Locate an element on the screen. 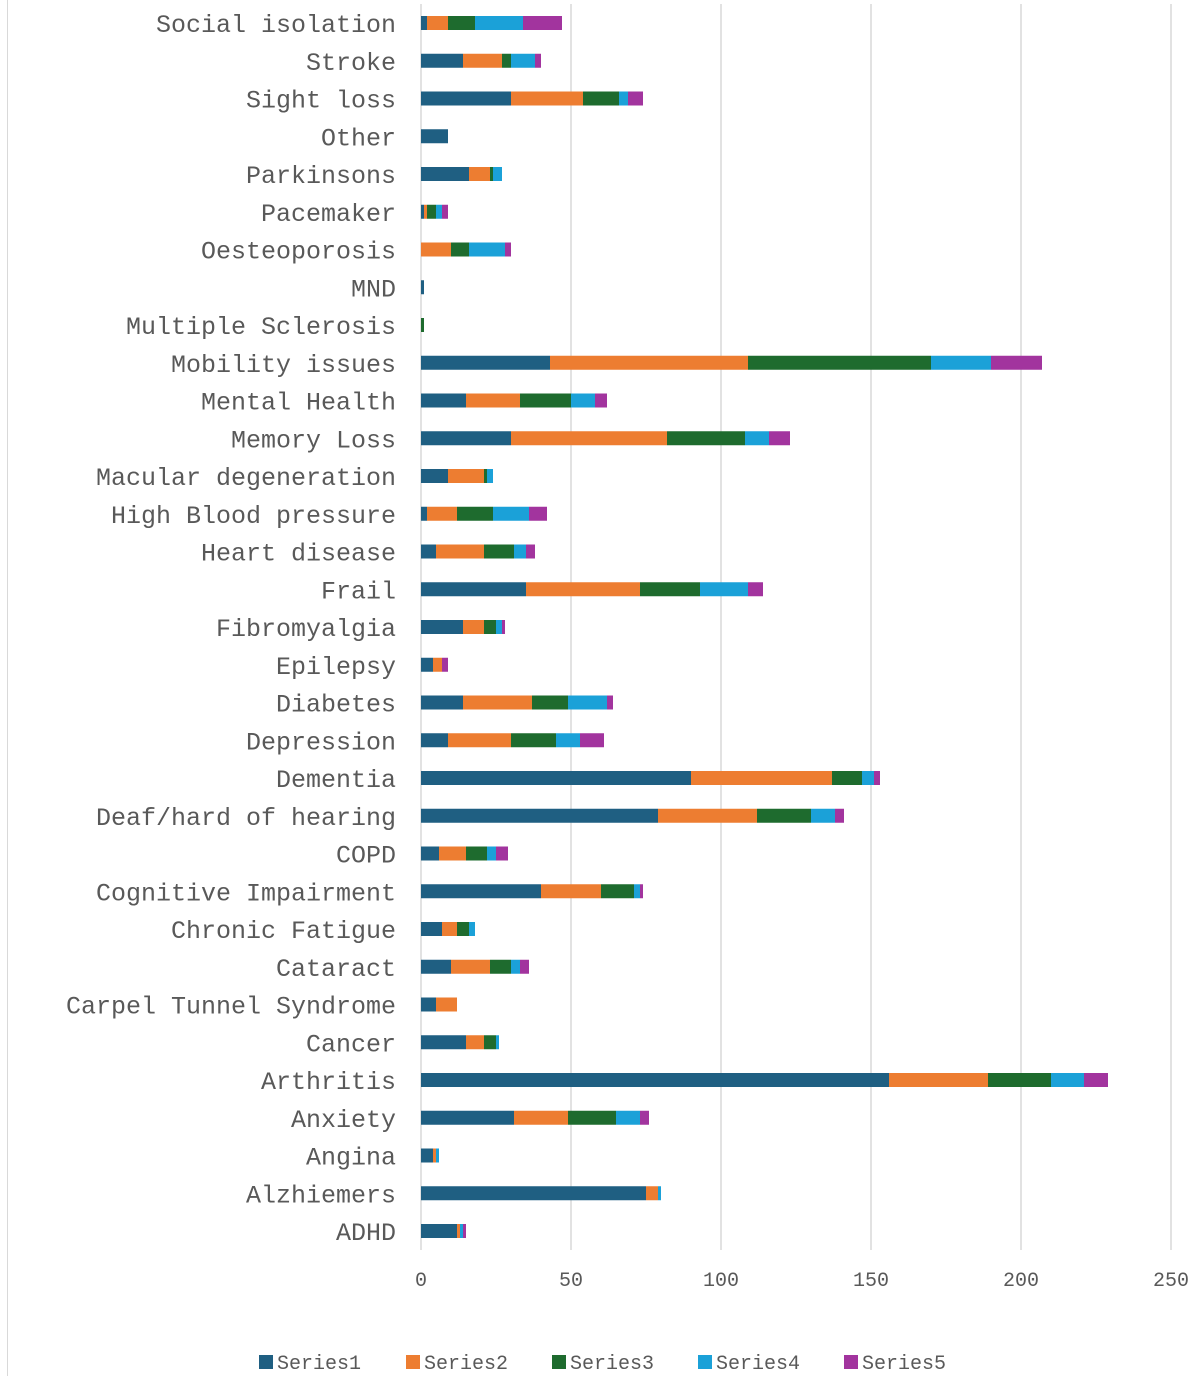 The height and width of the screenshot is (1376, 1203). category-label: Cognitive Impairment is located at coordinates (246, 893).